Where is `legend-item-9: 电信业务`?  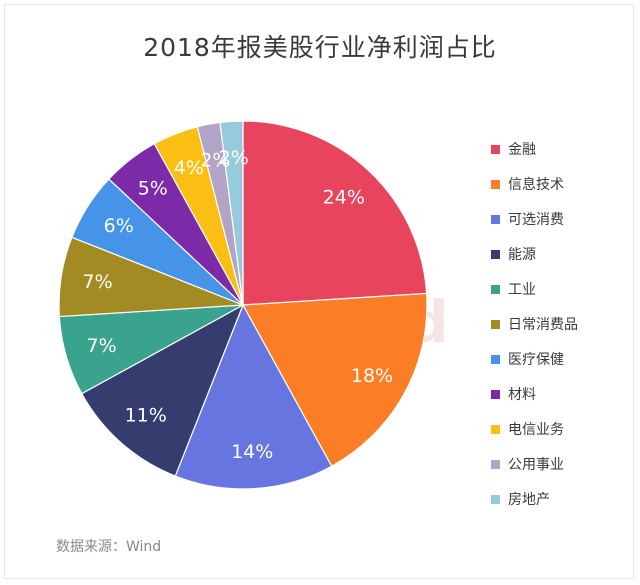
legend-item-9: 电信业务 is located at coordinates (534, 437).